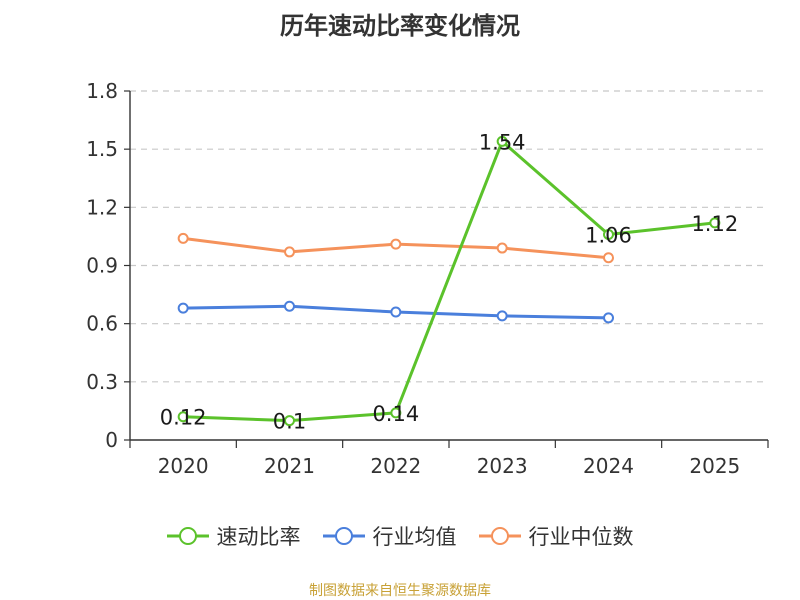 The height and width of the screenshot is (600, 800). What do you see at coordinates (111, 440) in the screenshot?
I see `y-tick-label: 0` at bounding box center [111, 440].